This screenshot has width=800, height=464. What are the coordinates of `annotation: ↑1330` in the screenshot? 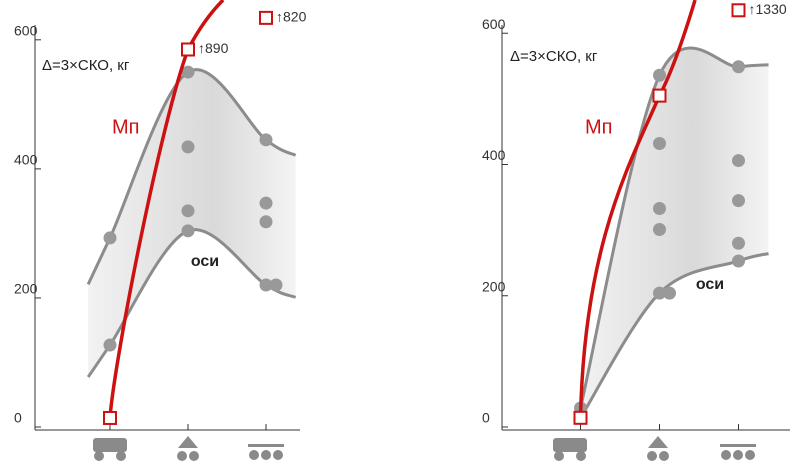 It's located at (768, 9).